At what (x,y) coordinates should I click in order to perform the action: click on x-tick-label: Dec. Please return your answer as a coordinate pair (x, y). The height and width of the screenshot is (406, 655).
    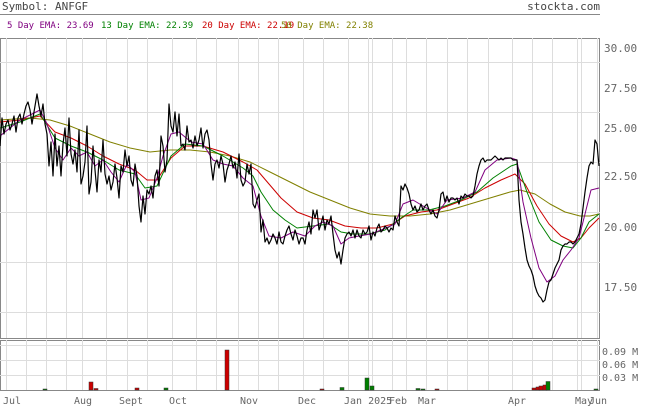
    Looking at the image, I should click on (307, 401).